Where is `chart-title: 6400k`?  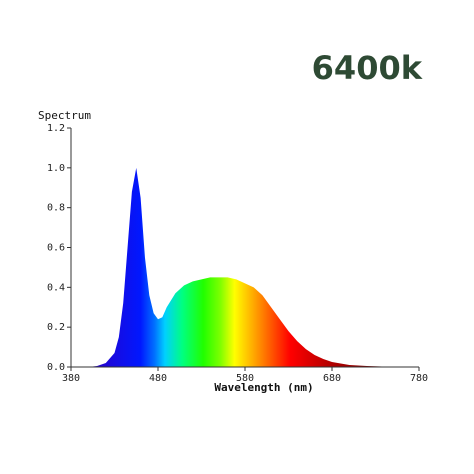
chart-title: 6400k is located at coordinates (367, 68).